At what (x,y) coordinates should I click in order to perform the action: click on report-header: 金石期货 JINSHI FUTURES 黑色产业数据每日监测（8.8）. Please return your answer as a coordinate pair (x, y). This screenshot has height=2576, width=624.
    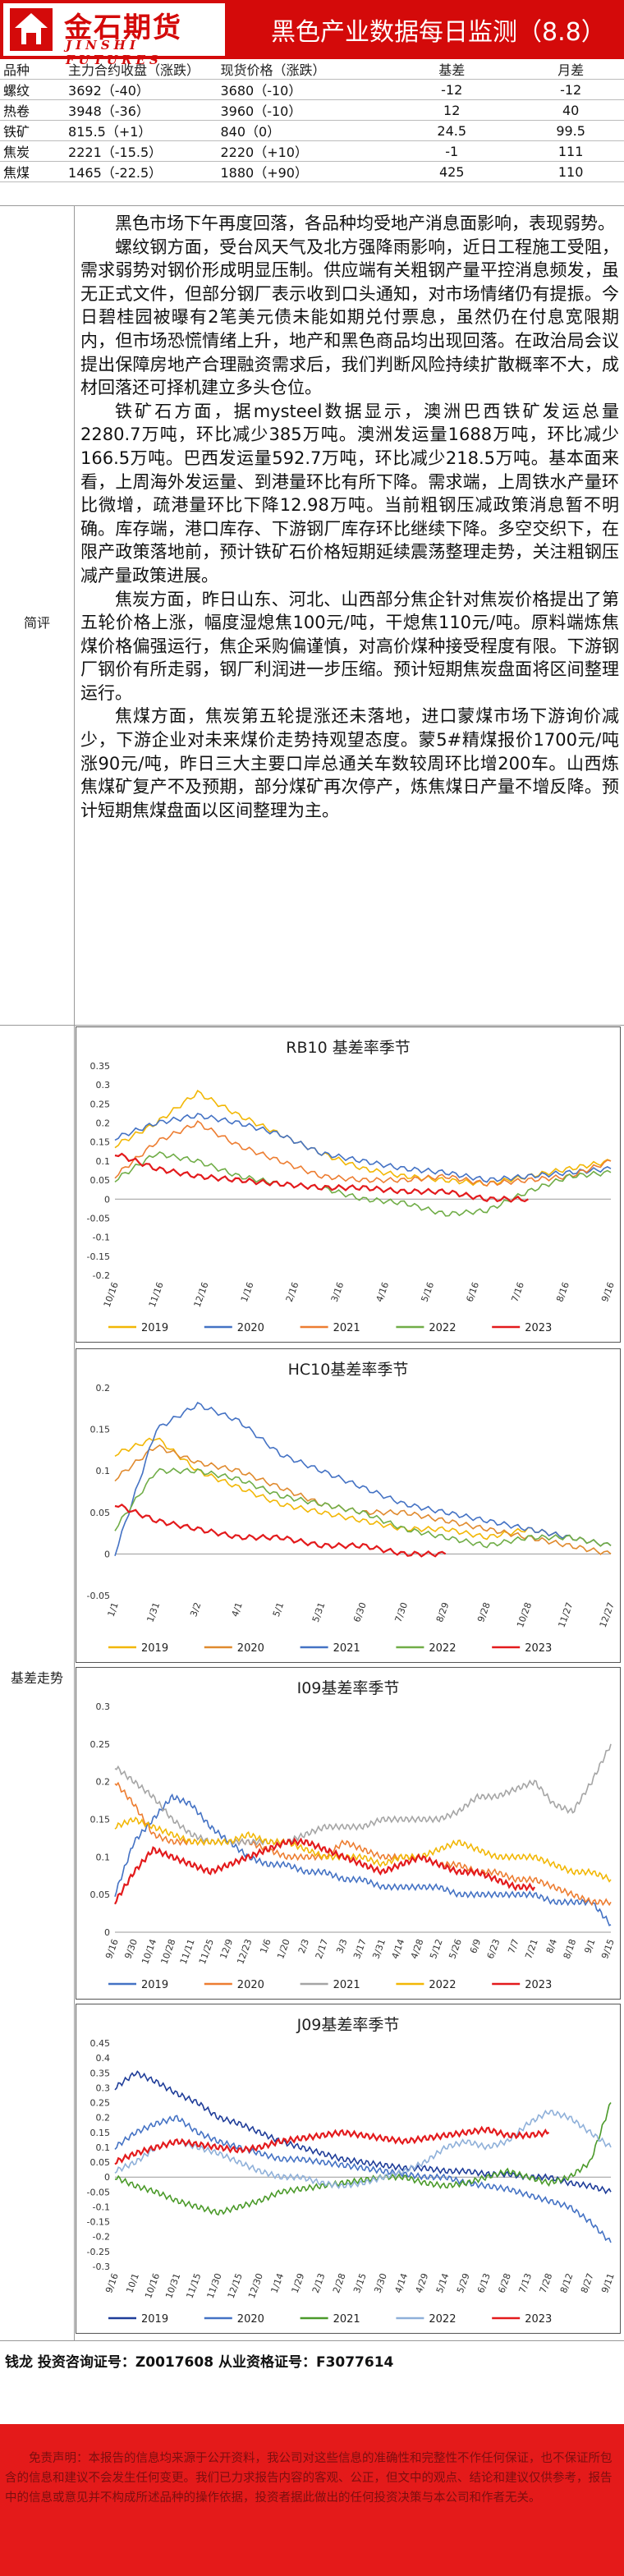
    Looking at the image, I should click on (312, 33).